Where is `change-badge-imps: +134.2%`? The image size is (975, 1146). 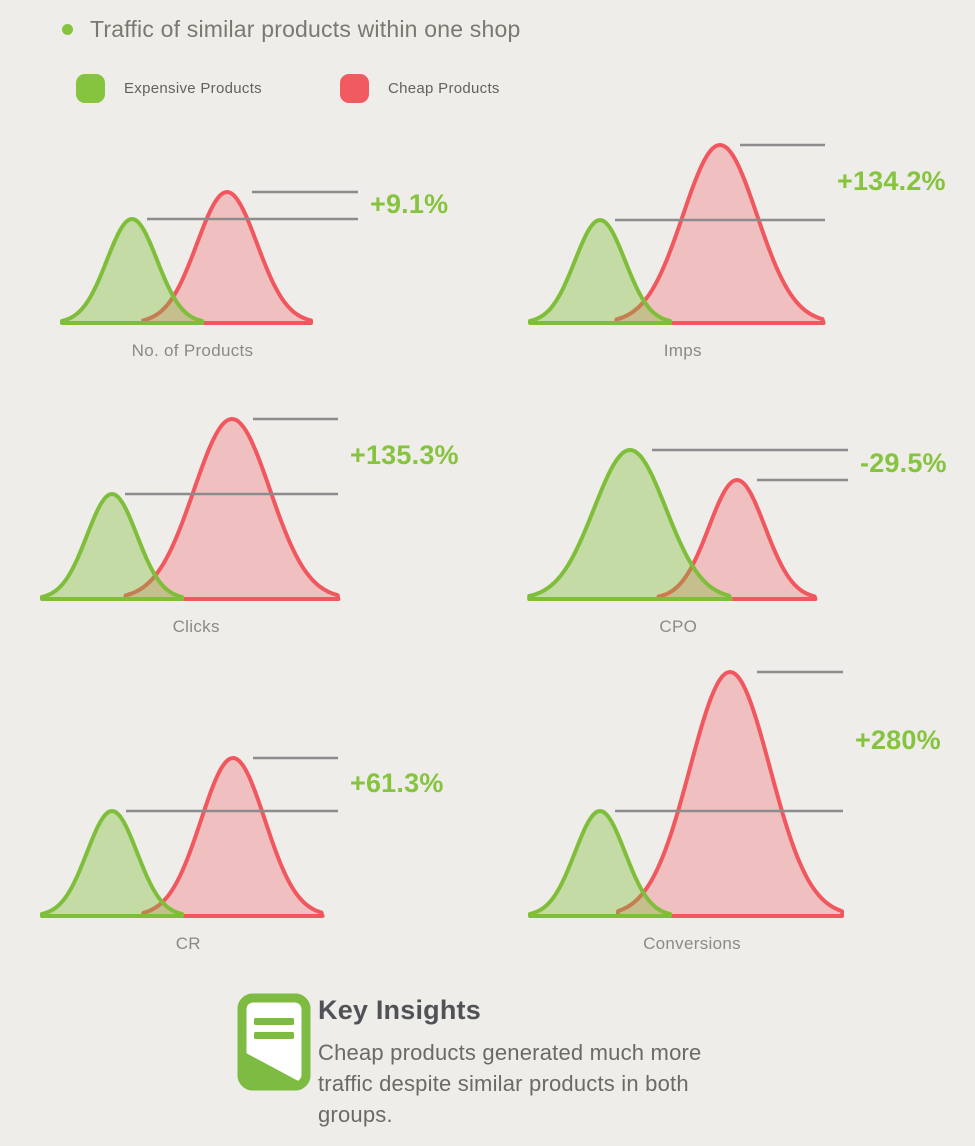 change-badge-imps: +134.2% is located at coordinates (891, 180).